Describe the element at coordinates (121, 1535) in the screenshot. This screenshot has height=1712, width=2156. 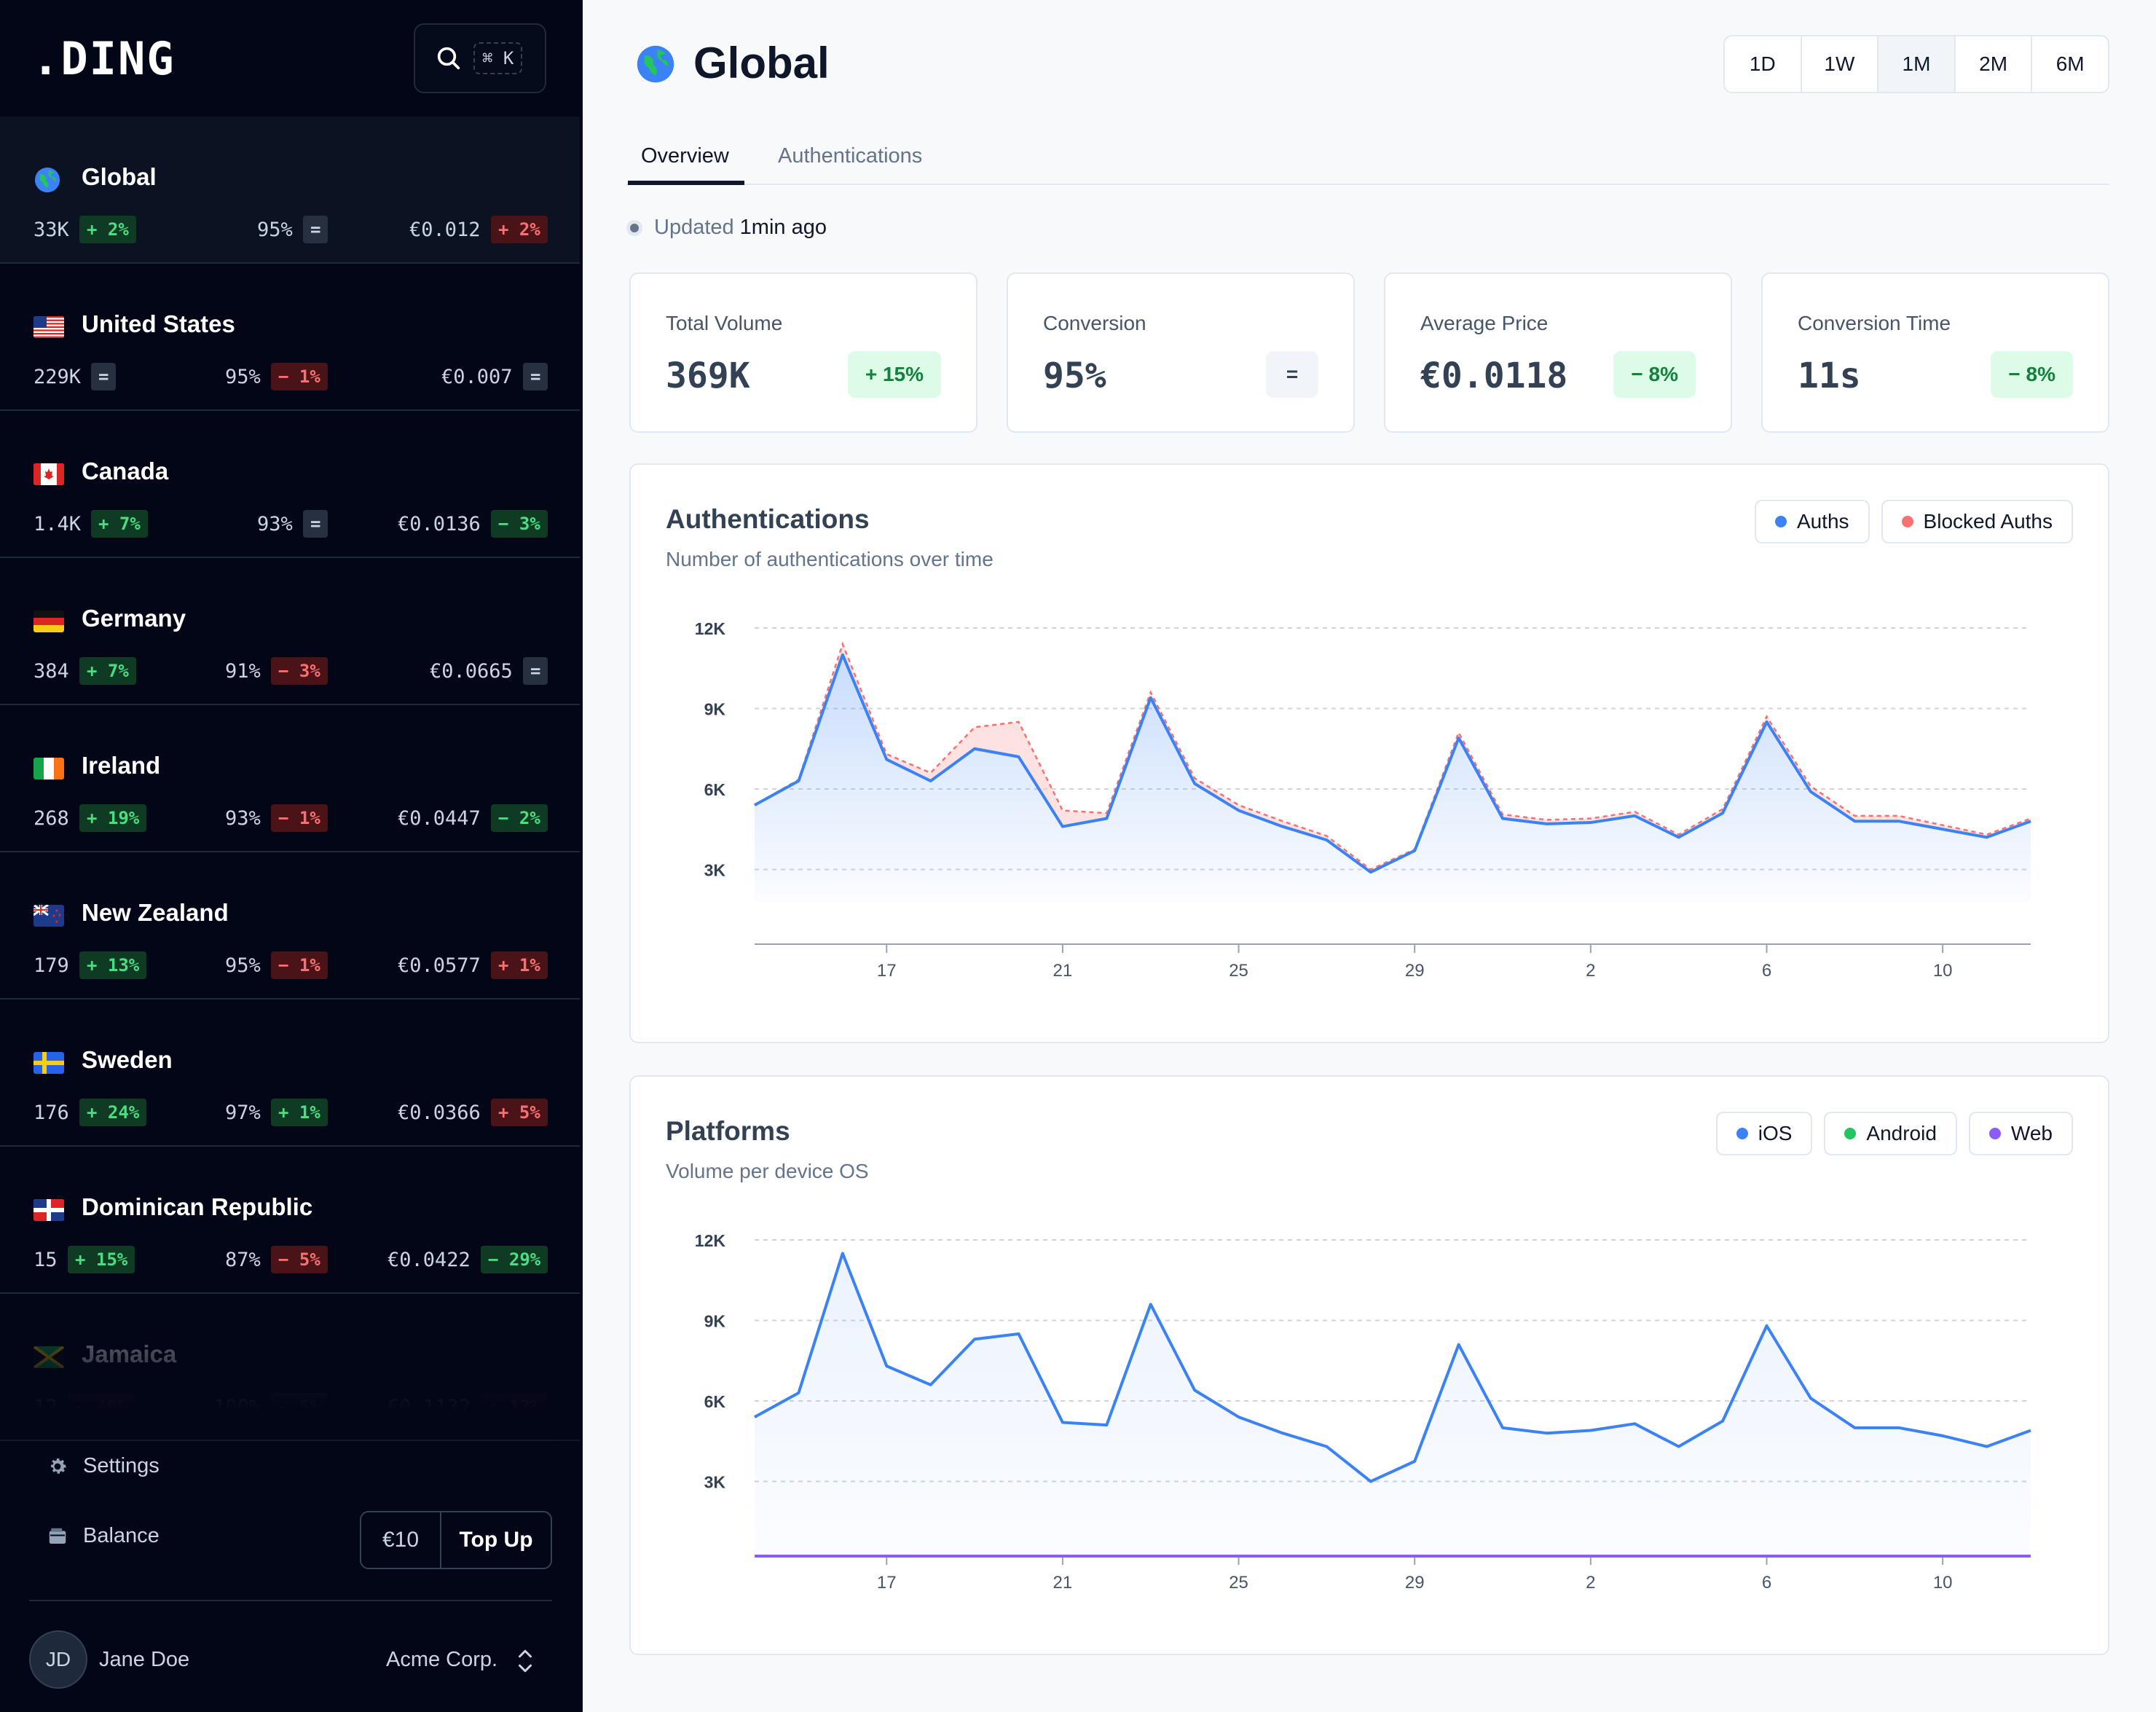
I see `balance-label: Balance` at that location.